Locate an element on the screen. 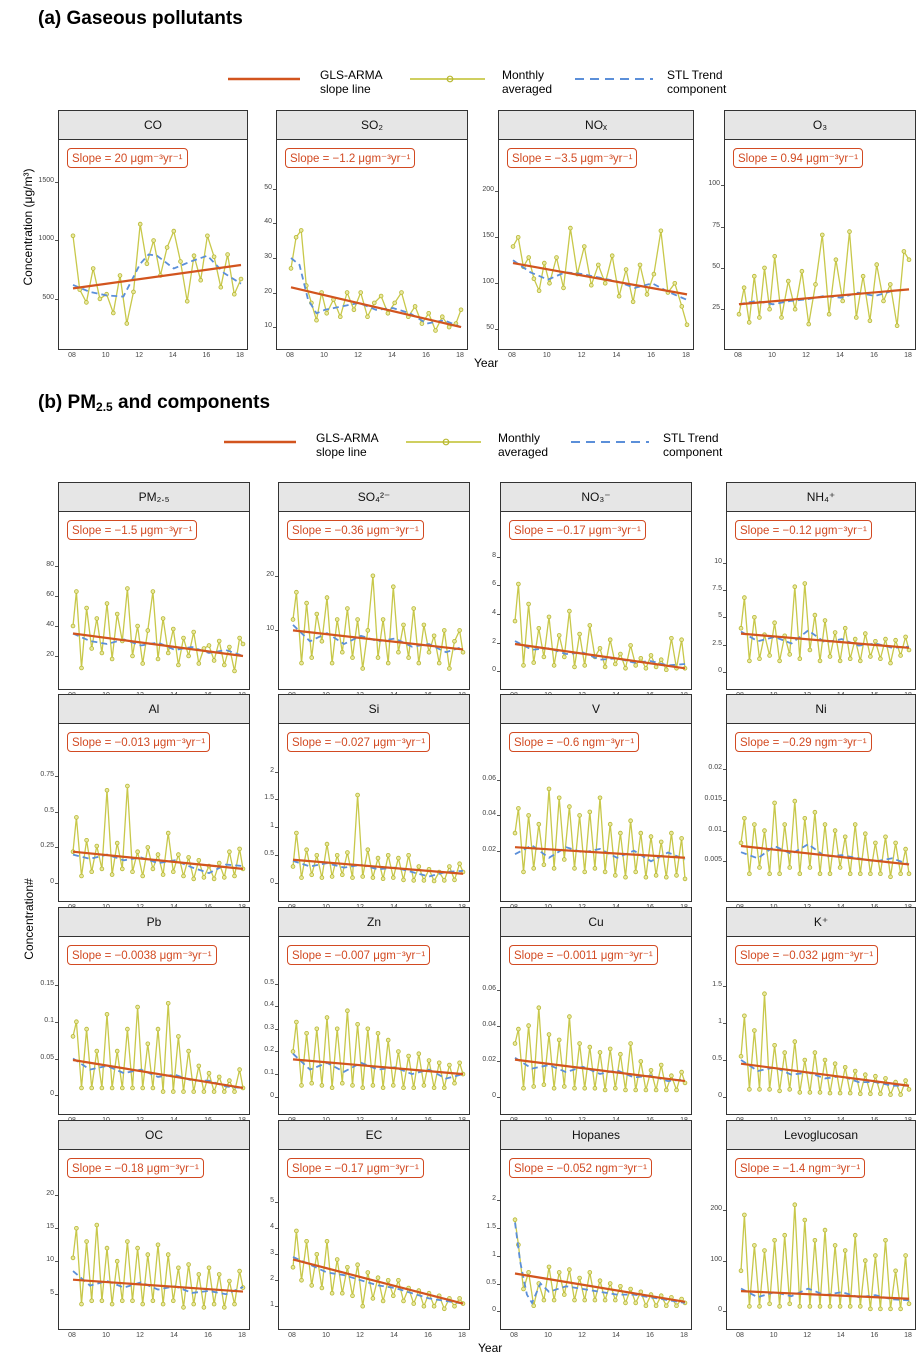 The height and width of the screenshot is (1356, 916). x-tick-label: 08 is located at coordinates (72, 1335).